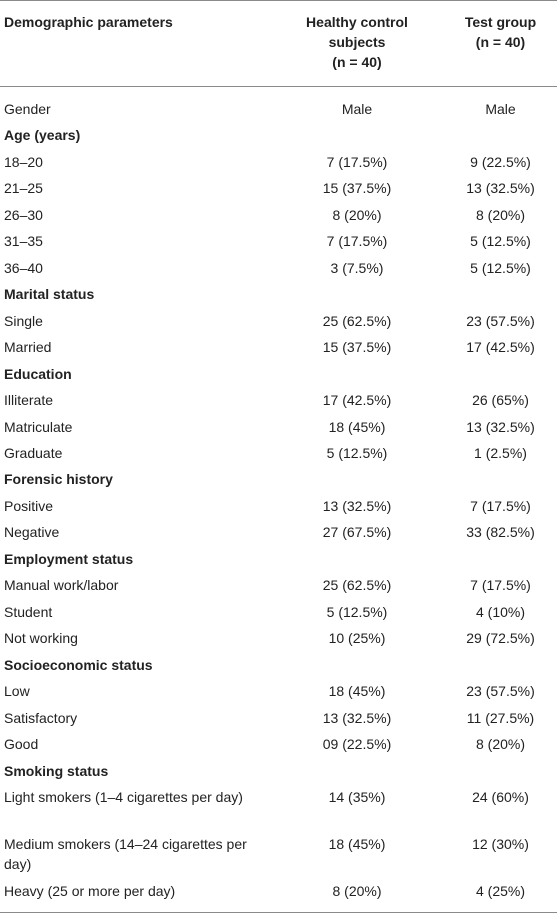 The image size is (557, 915). What do you see at coordinates (123, 797) in the screenshot?
I see `row-label: Light smokers (1–4 cigarettes per day)` at bounding box center [123, 797].